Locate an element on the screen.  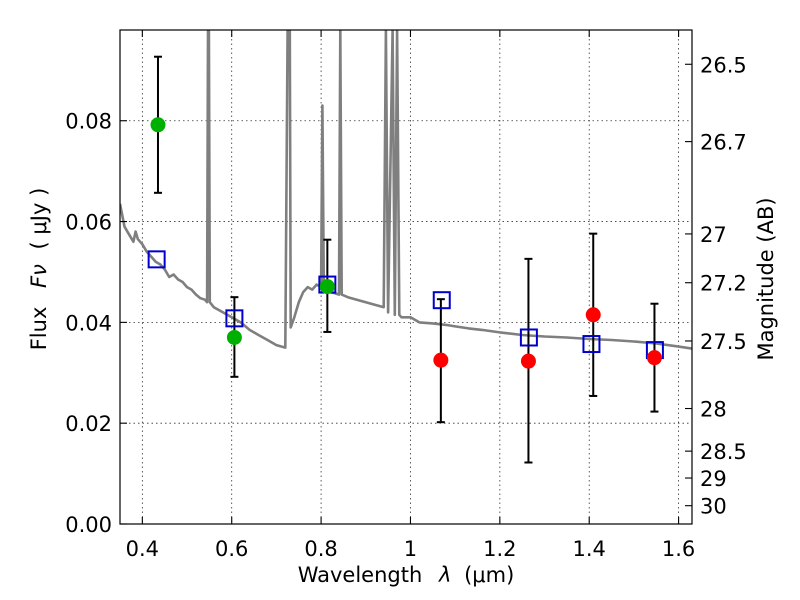
x-tick-label: 0.8 is located at coordinates (320, 549).